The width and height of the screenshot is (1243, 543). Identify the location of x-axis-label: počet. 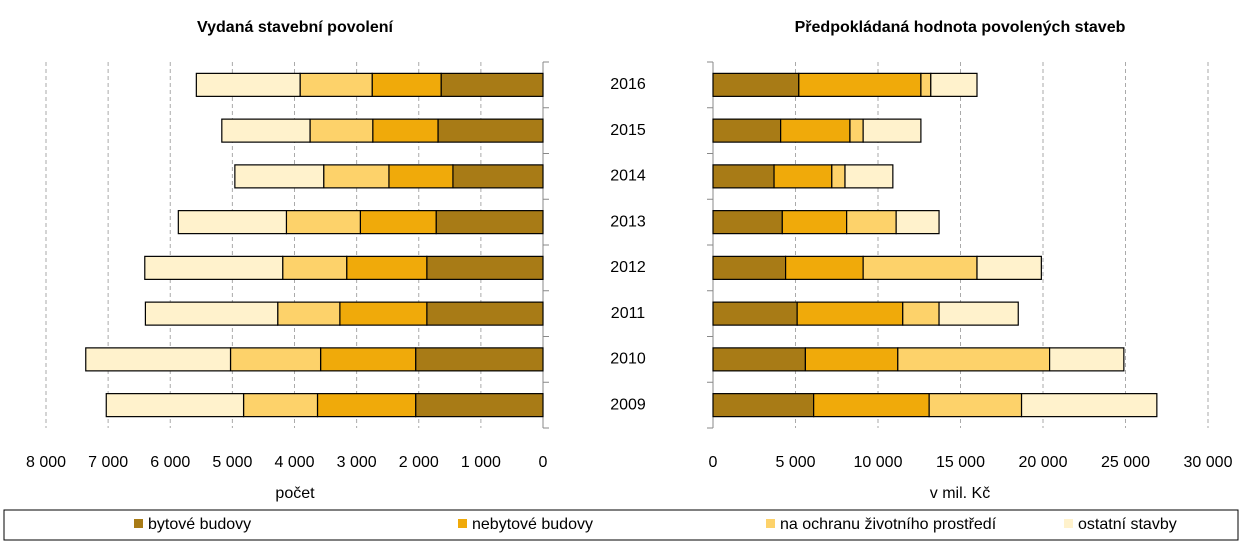
(295, 493).